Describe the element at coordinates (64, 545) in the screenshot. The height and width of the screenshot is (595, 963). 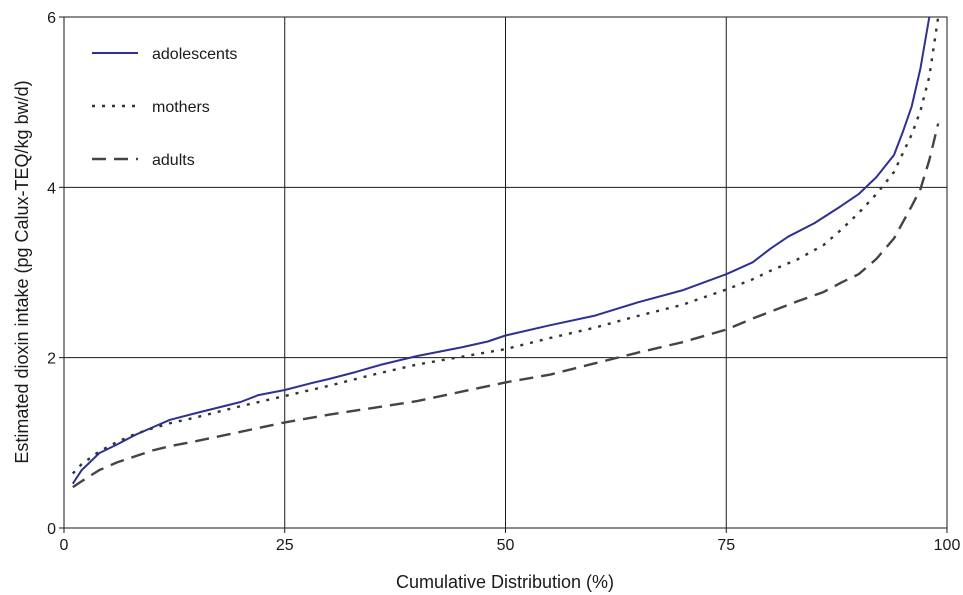
I see `x-tick-label: 0` at that location.